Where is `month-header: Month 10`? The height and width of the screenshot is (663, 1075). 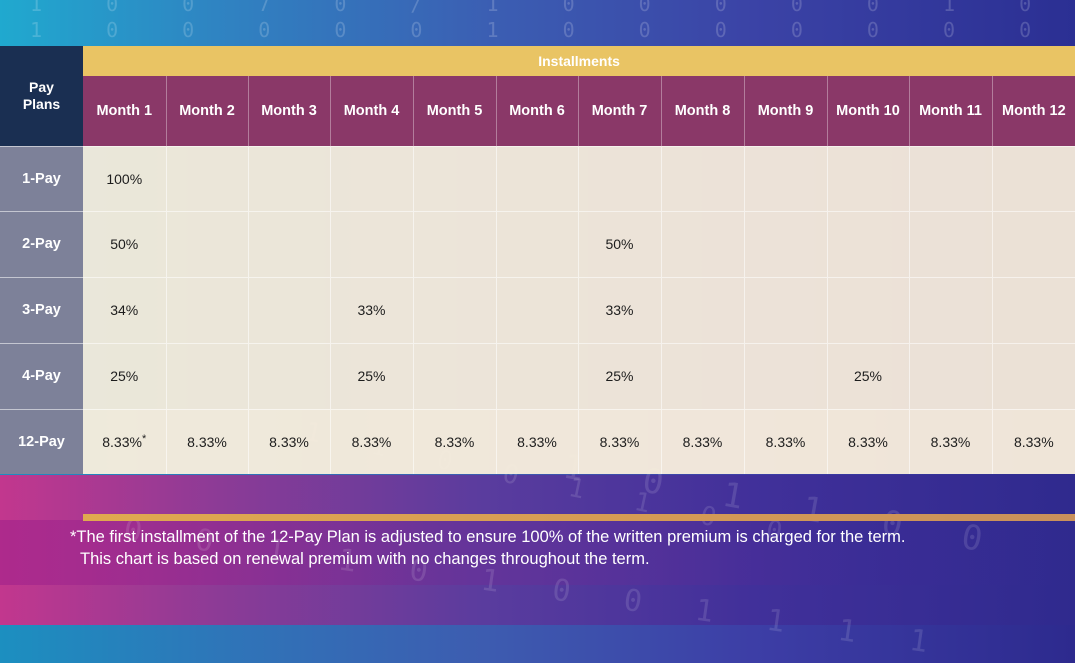
month-header: Month 10 is located at coordinates (867, 111).